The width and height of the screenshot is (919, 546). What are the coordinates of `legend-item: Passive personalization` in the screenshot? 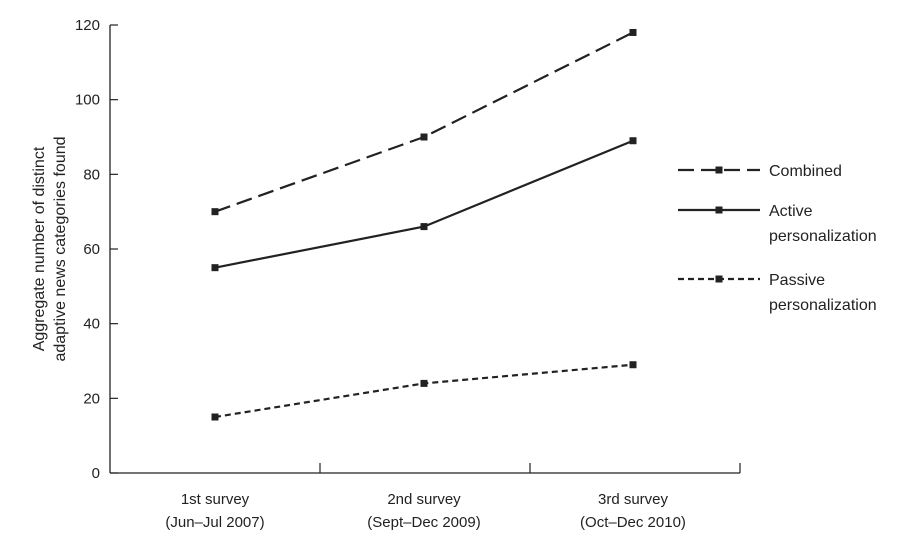 It's located at (777, 293).